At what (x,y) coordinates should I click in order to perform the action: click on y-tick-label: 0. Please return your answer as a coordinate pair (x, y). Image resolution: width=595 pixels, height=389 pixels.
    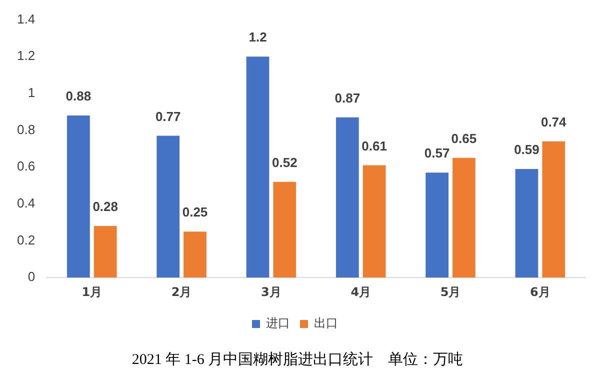
    Looking at the image, I should click on (32, 276).